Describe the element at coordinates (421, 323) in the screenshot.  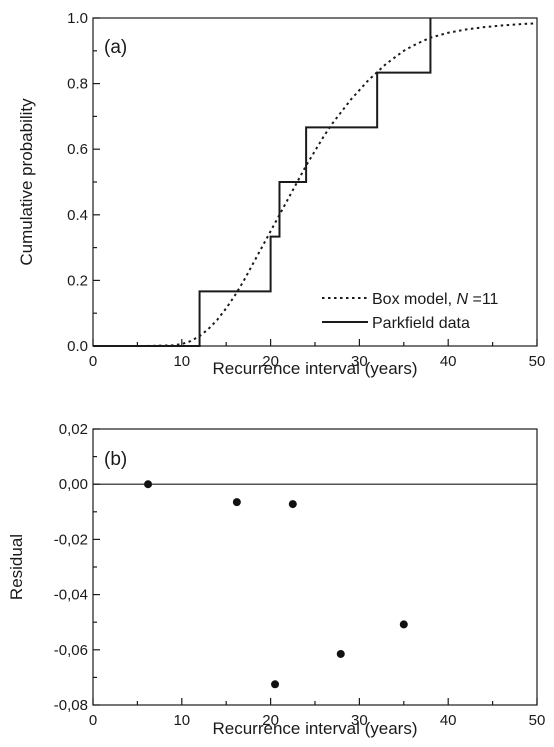
I see `legend-label-parkfield: Parkfield data` at that location.